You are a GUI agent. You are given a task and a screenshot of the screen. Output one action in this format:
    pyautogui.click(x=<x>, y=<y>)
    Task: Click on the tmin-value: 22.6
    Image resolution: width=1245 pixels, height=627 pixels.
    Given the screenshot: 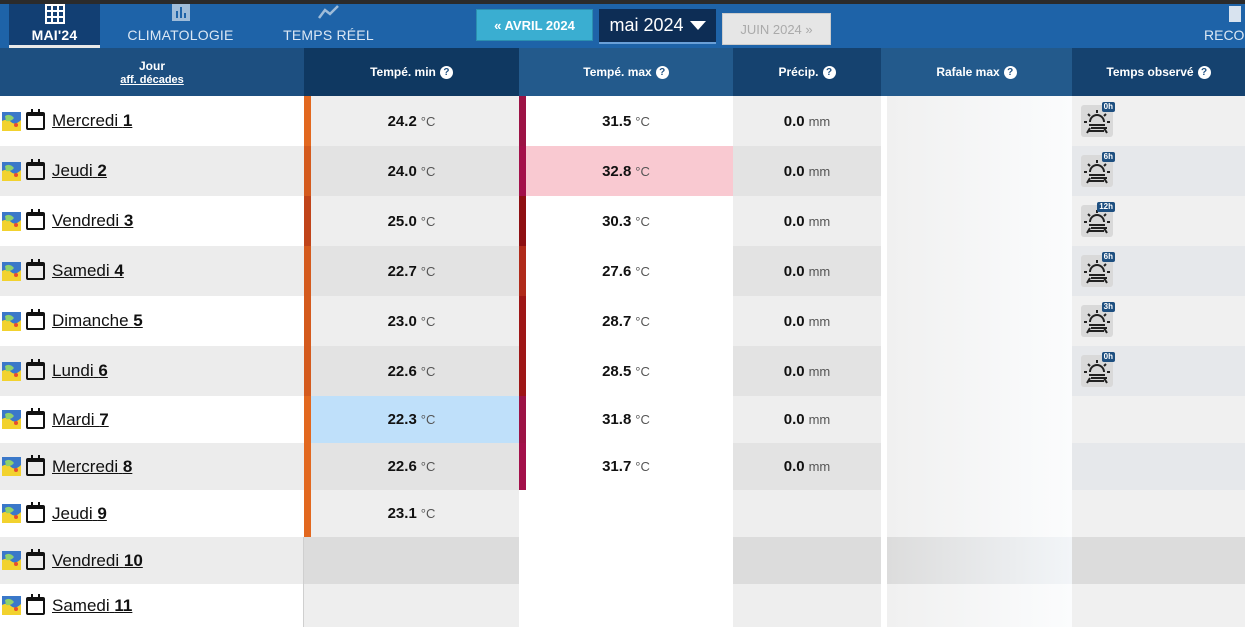 What is the action you would take?
    pyautogui.click(x=402, y=371)
    